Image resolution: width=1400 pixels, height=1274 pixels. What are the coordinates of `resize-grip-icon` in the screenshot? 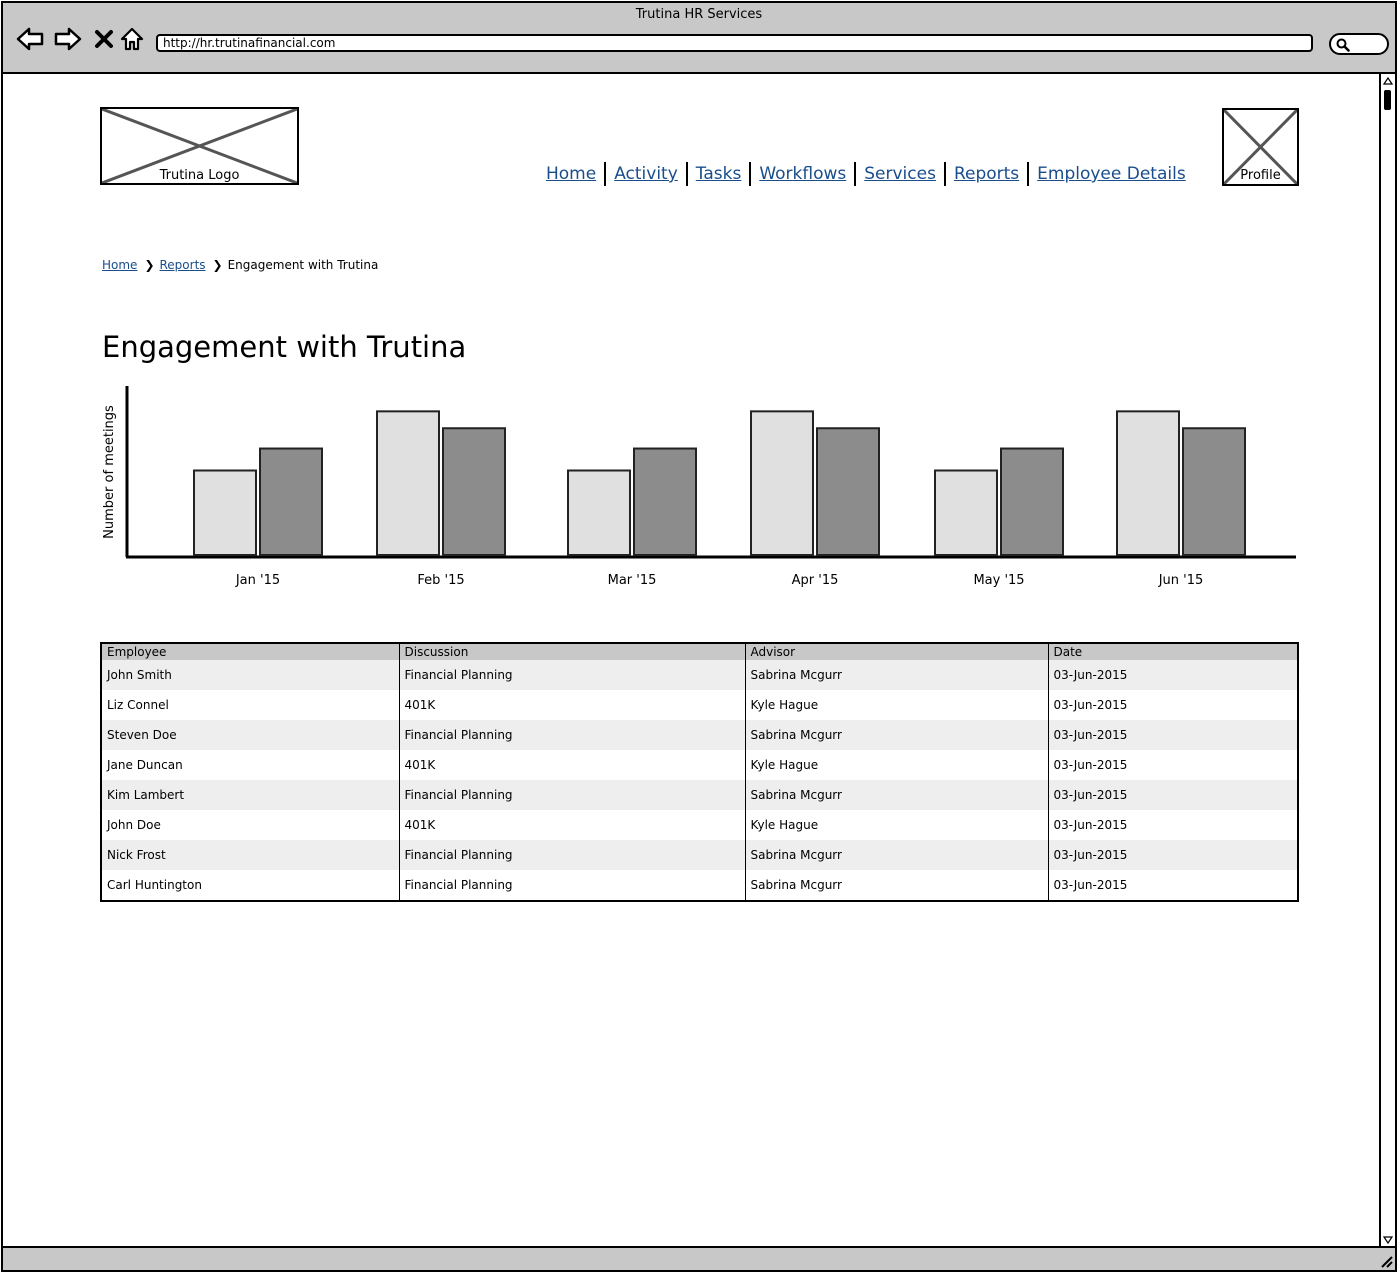 It's located at (1386, 1261).